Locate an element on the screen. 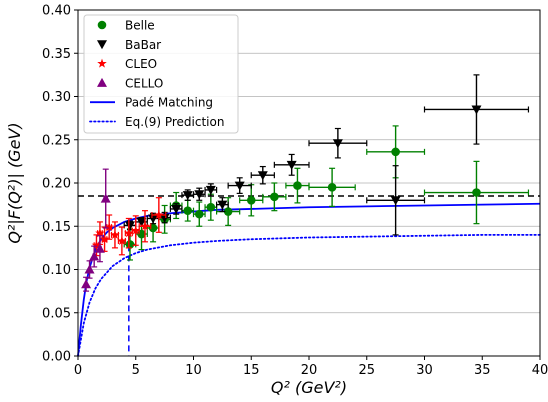 The image size is (548, 402). legend-marker-cleo is located at coordinates (102, 63).